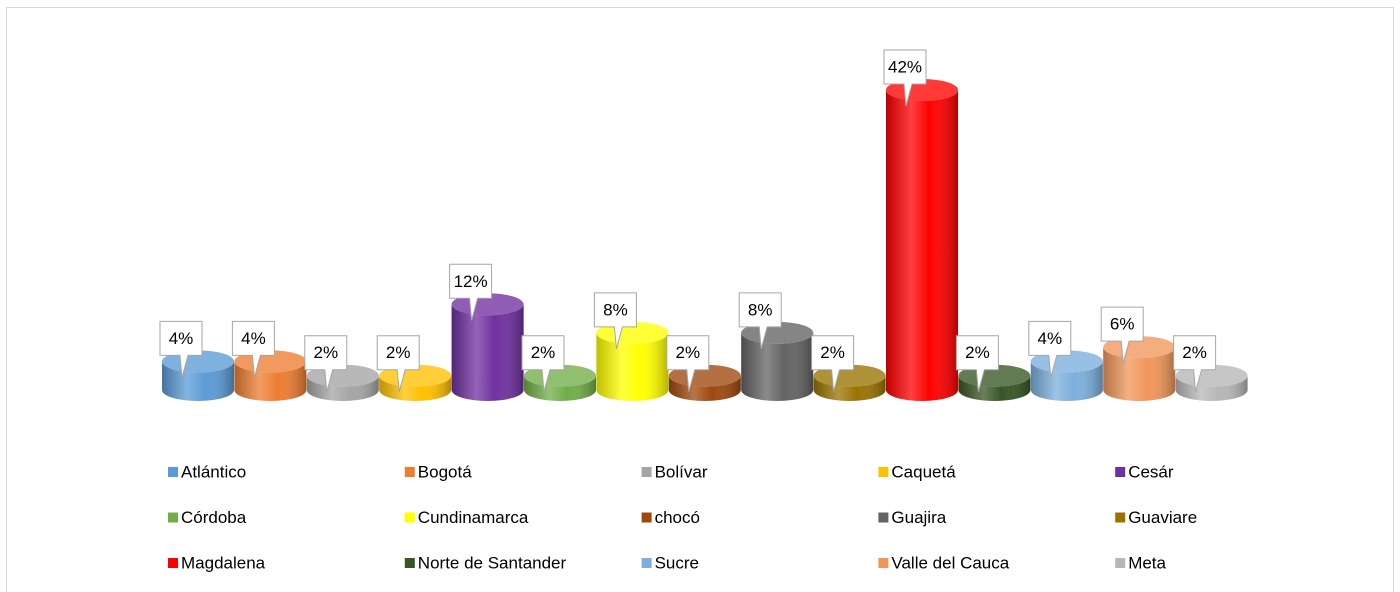 This screenshot has height=592, width=1400. Describe the element at coordinates (923, 471) in the screenshot. I see `legend-label: Caquetá` at that location.